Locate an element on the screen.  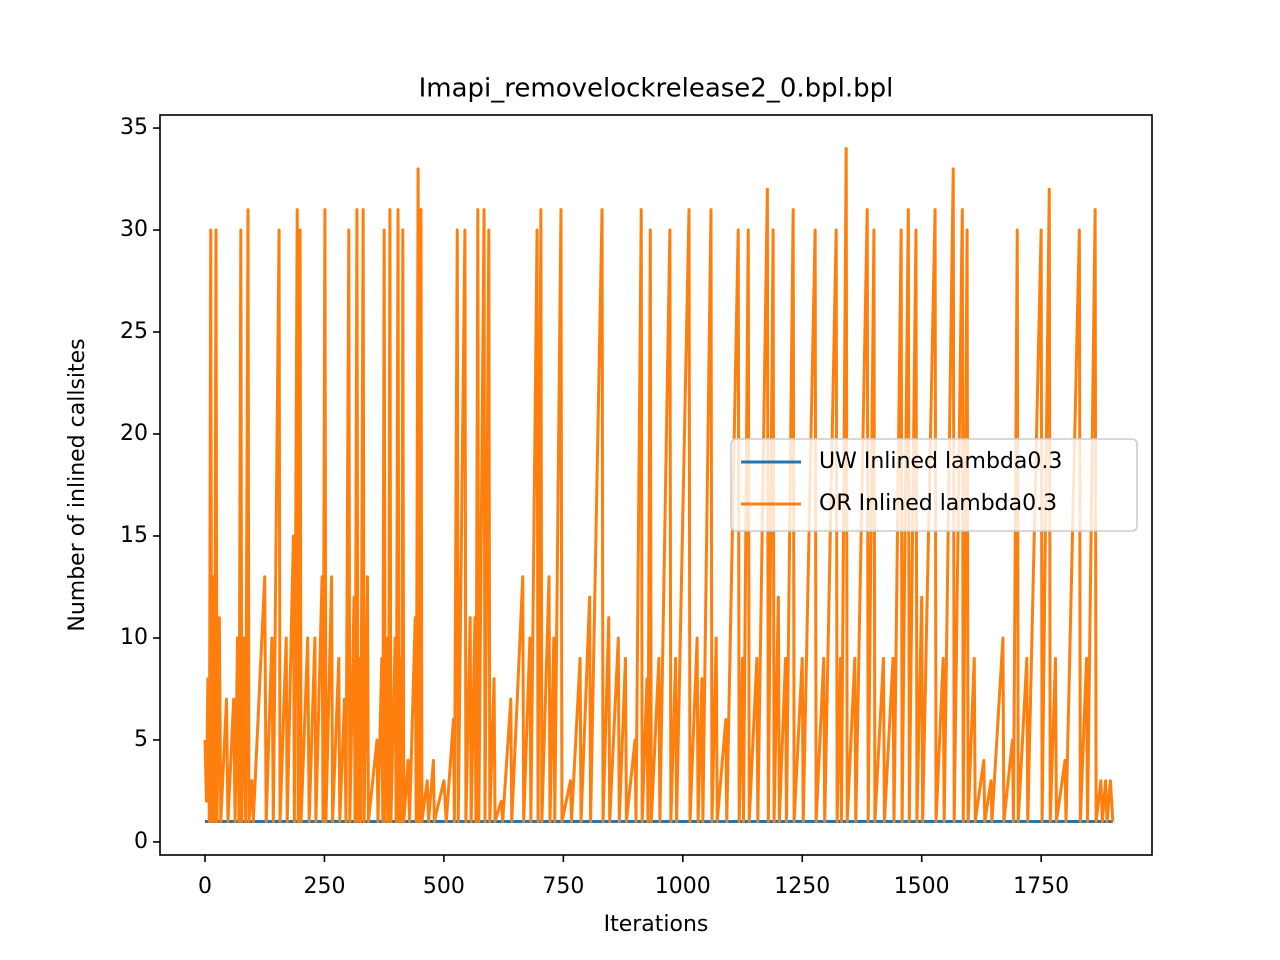
y-tick-label: 10 is located at coordinates (134, 637).